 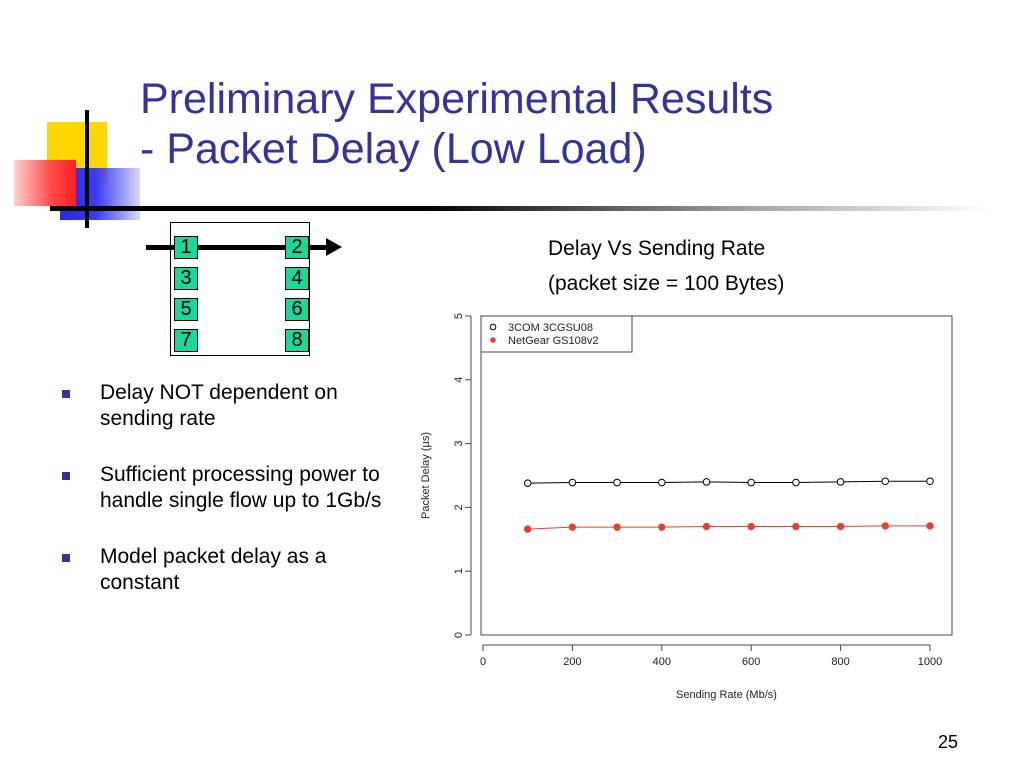 What do you see at coordinates (459, 316) in the screenshot?
I see `y-tick-label: 5` at bounding box center [459, 316].